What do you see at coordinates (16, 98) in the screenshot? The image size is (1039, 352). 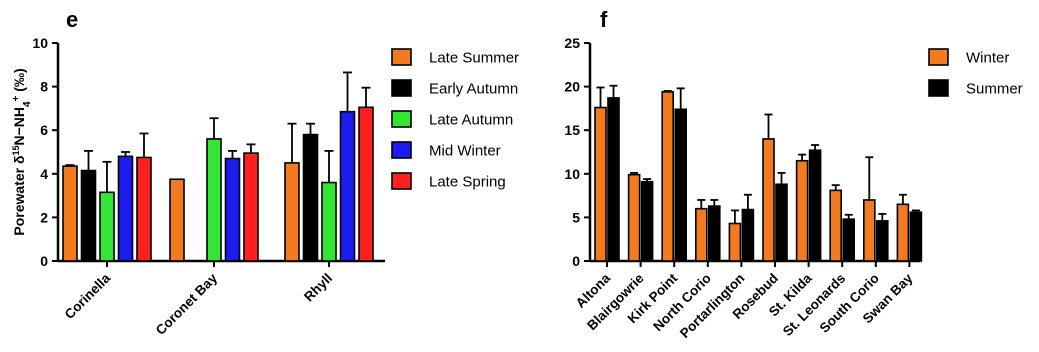 I see `ylabel-part-5: +` at bounding box center [16, 98].